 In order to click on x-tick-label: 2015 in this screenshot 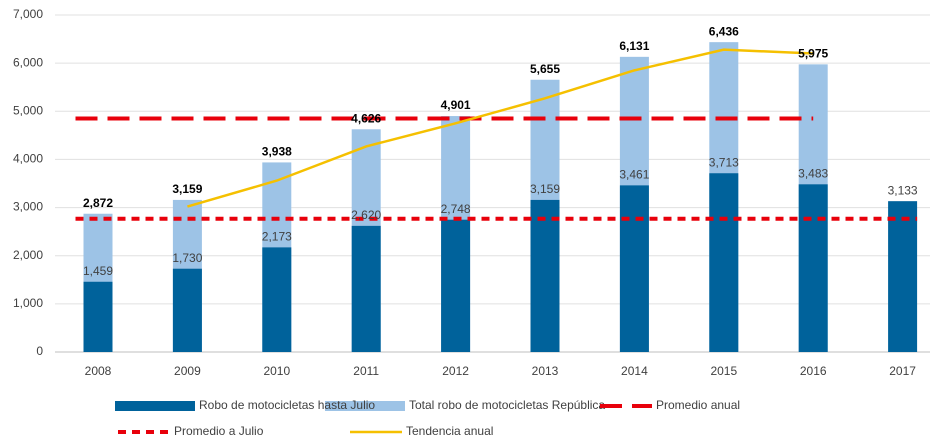, I will do `click(723, 371)`.